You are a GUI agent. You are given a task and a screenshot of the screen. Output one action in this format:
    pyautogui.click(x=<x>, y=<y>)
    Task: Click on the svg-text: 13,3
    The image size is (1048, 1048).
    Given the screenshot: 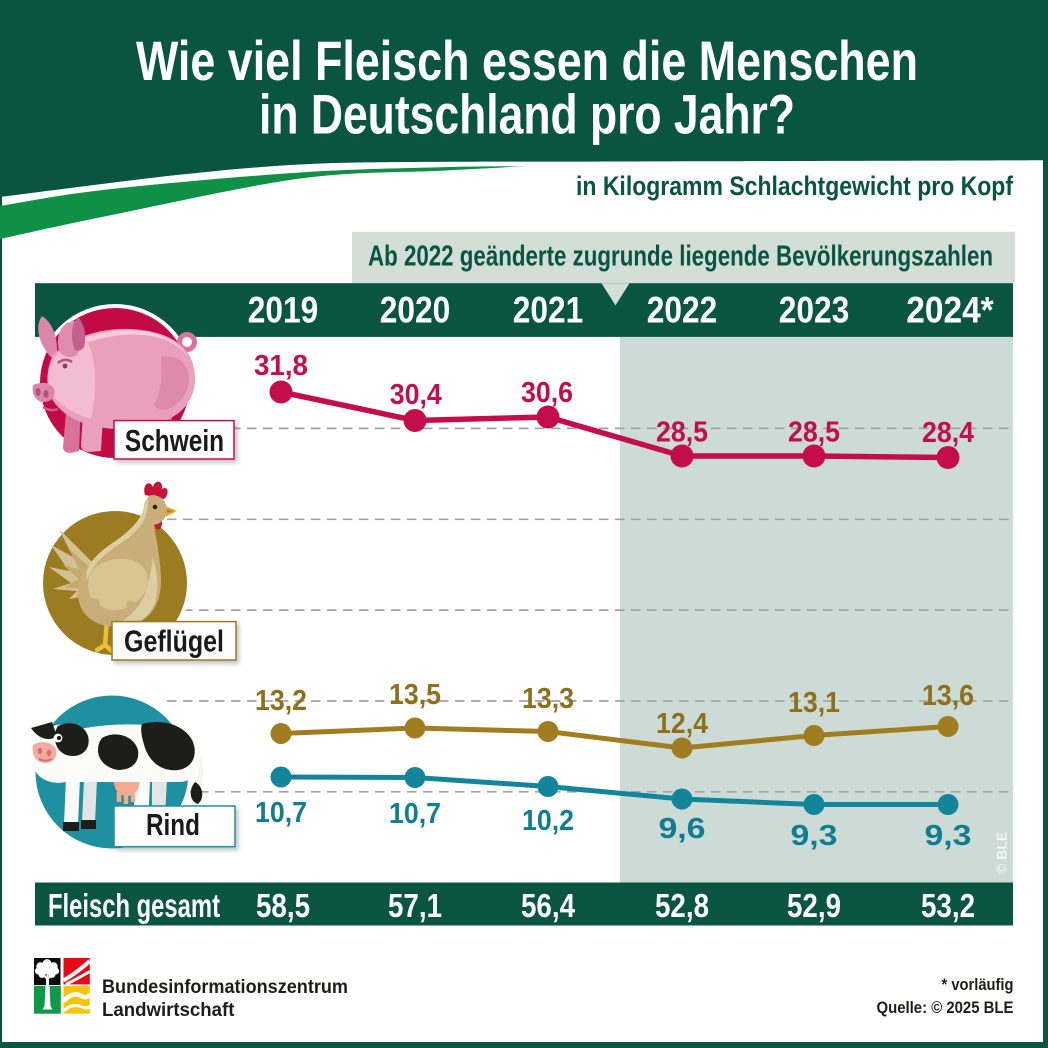 What is the action you would take?
    pyautogui.click(x=548, y=699)
    